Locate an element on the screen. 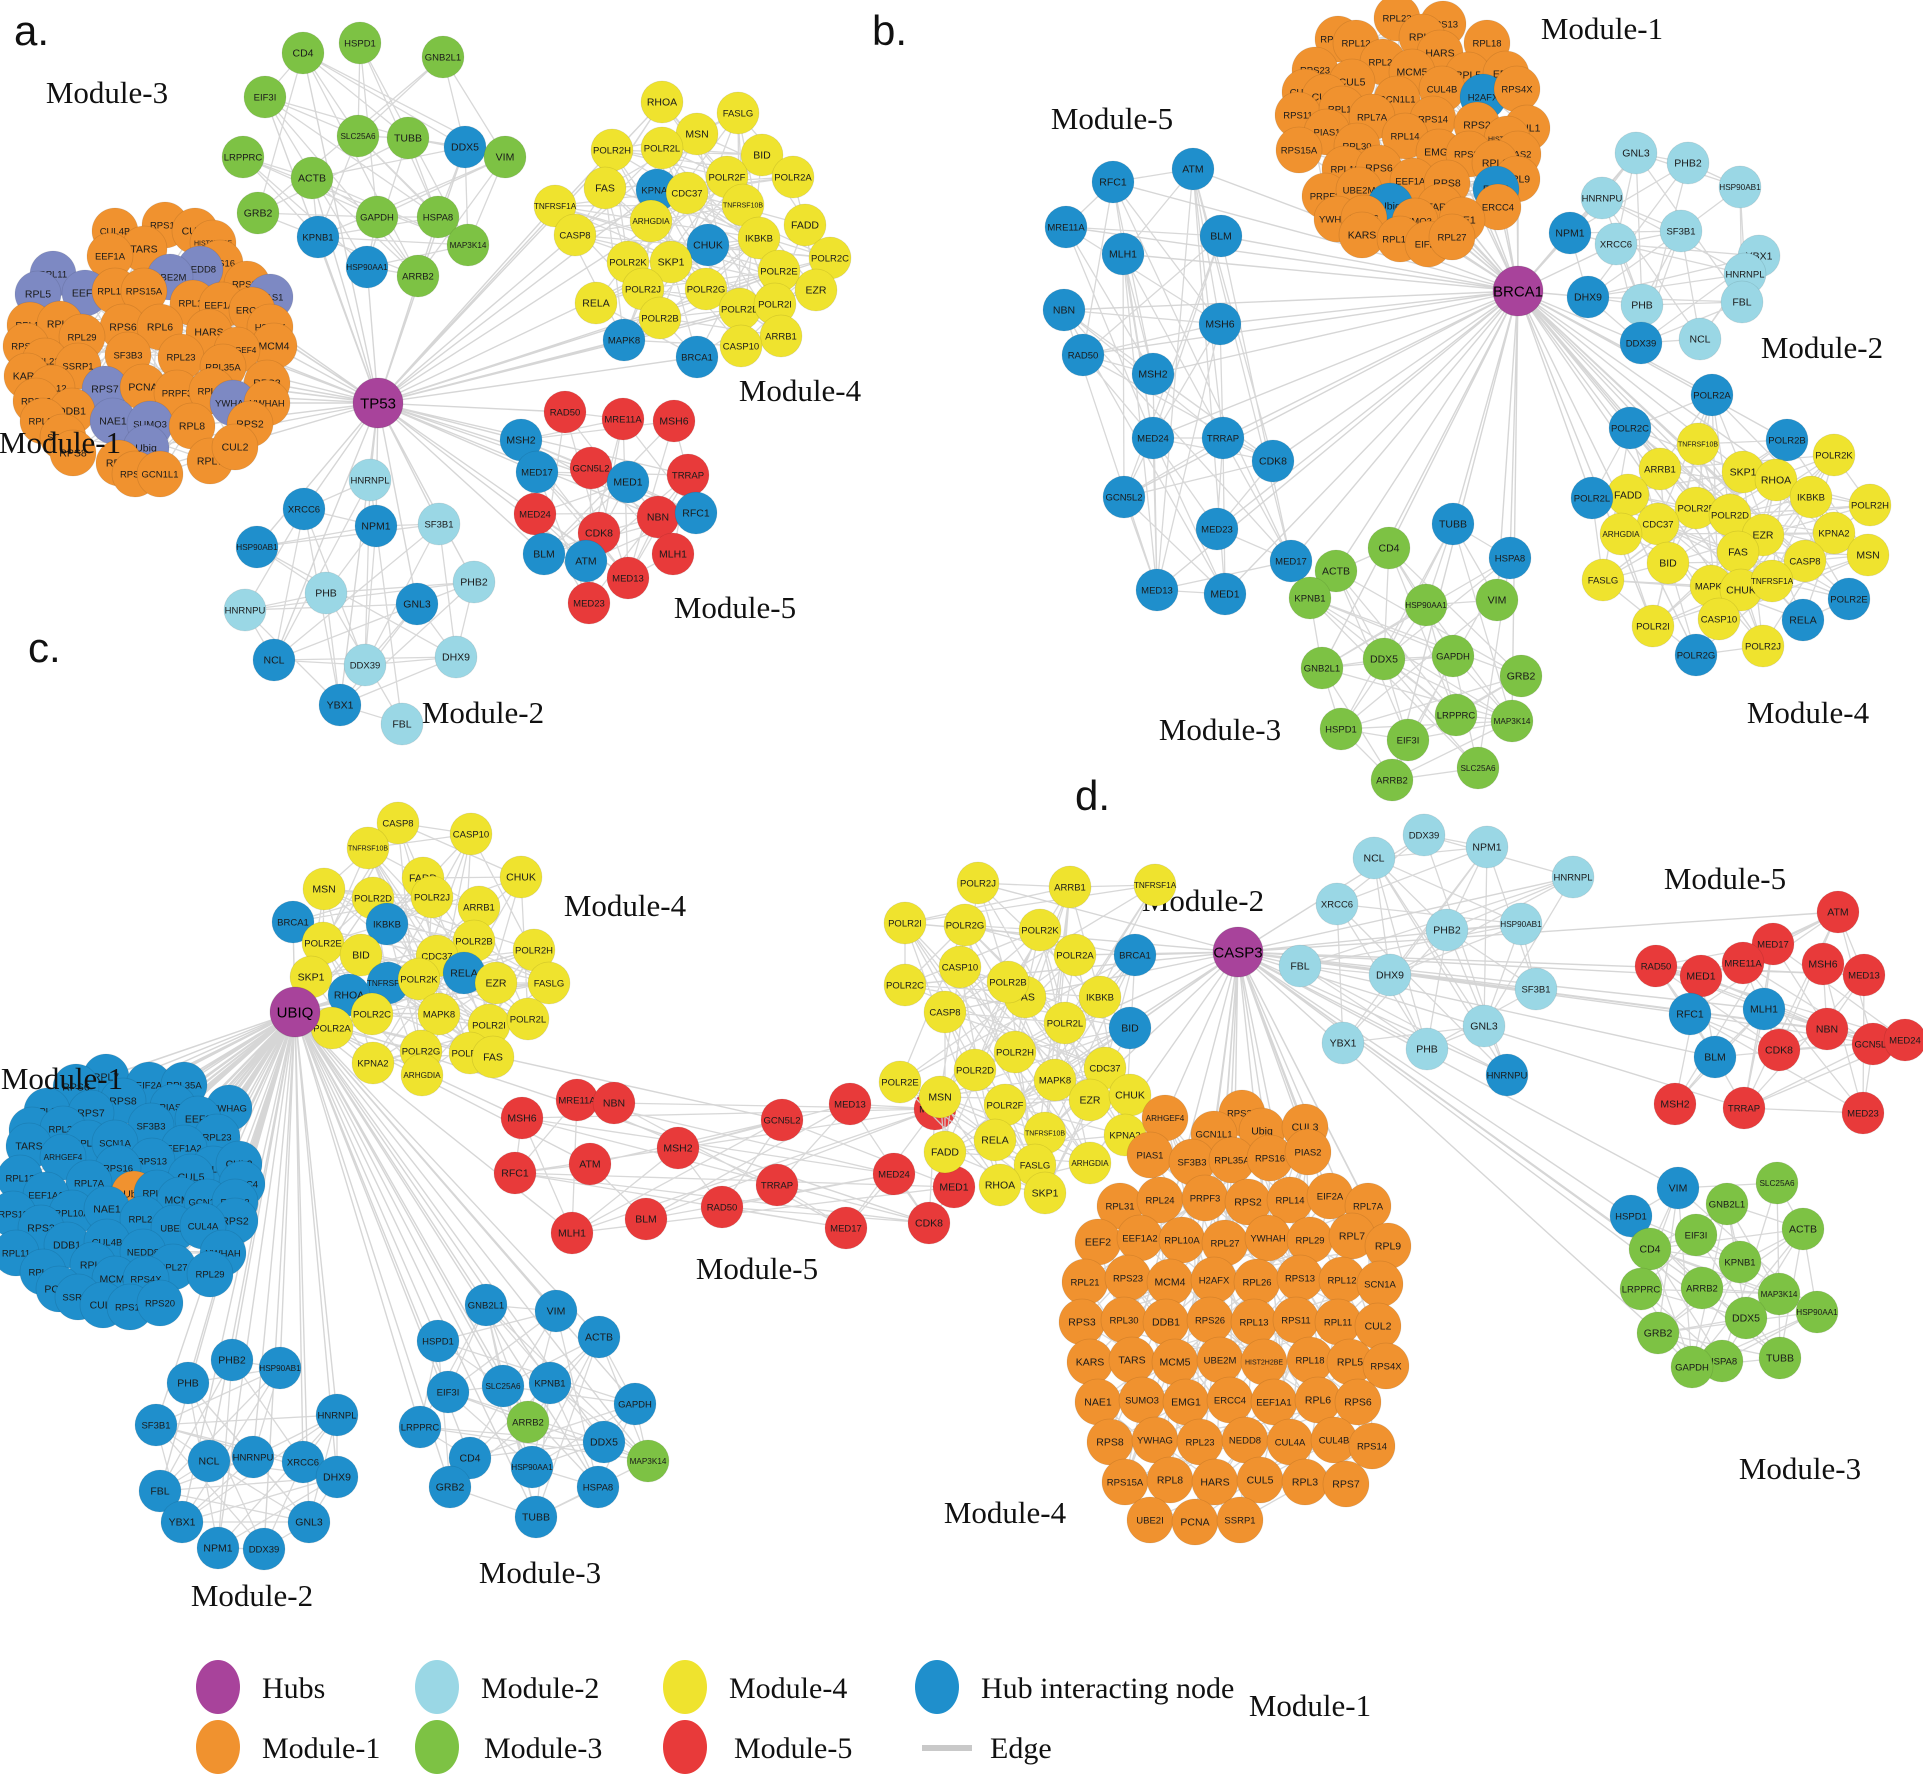 The width and height of the screenshot is (1923, 1775). node-DHX9: DHX9 is located at coordinates (337, 1477).